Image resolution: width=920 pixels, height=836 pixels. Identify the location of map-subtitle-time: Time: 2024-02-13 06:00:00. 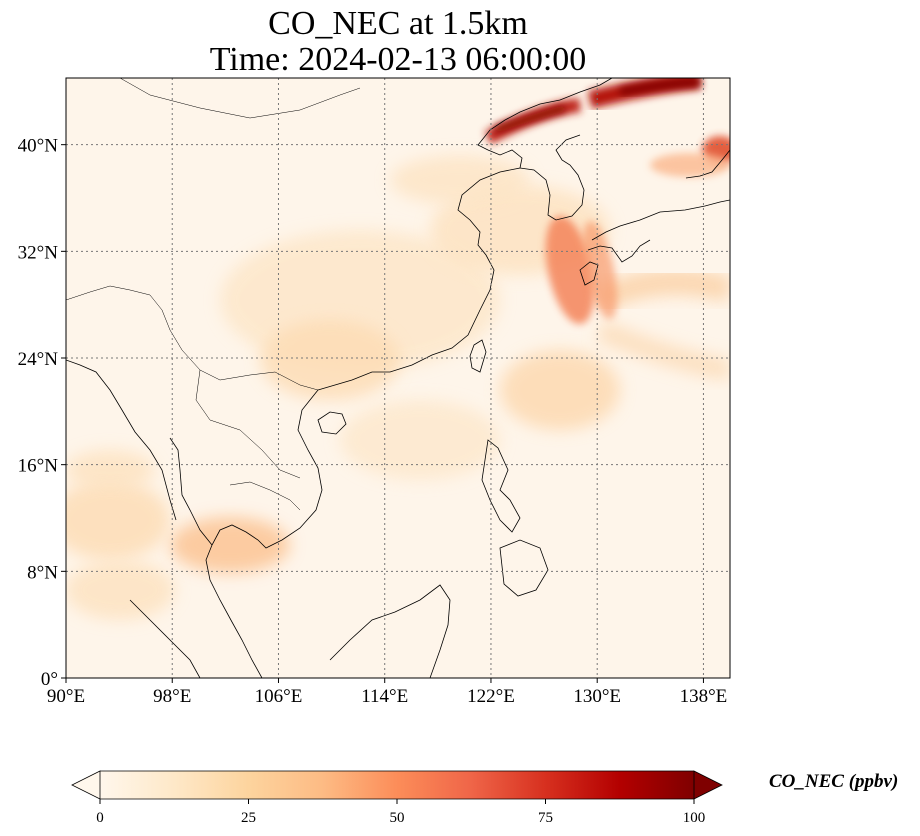
(398, 59).